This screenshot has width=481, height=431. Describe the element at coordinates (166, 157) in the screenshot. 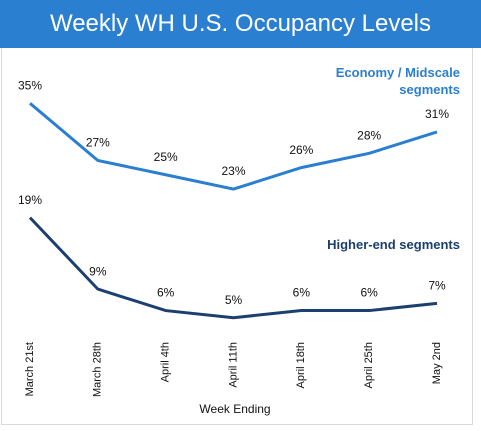

I see `data-label: 25%` at that location.